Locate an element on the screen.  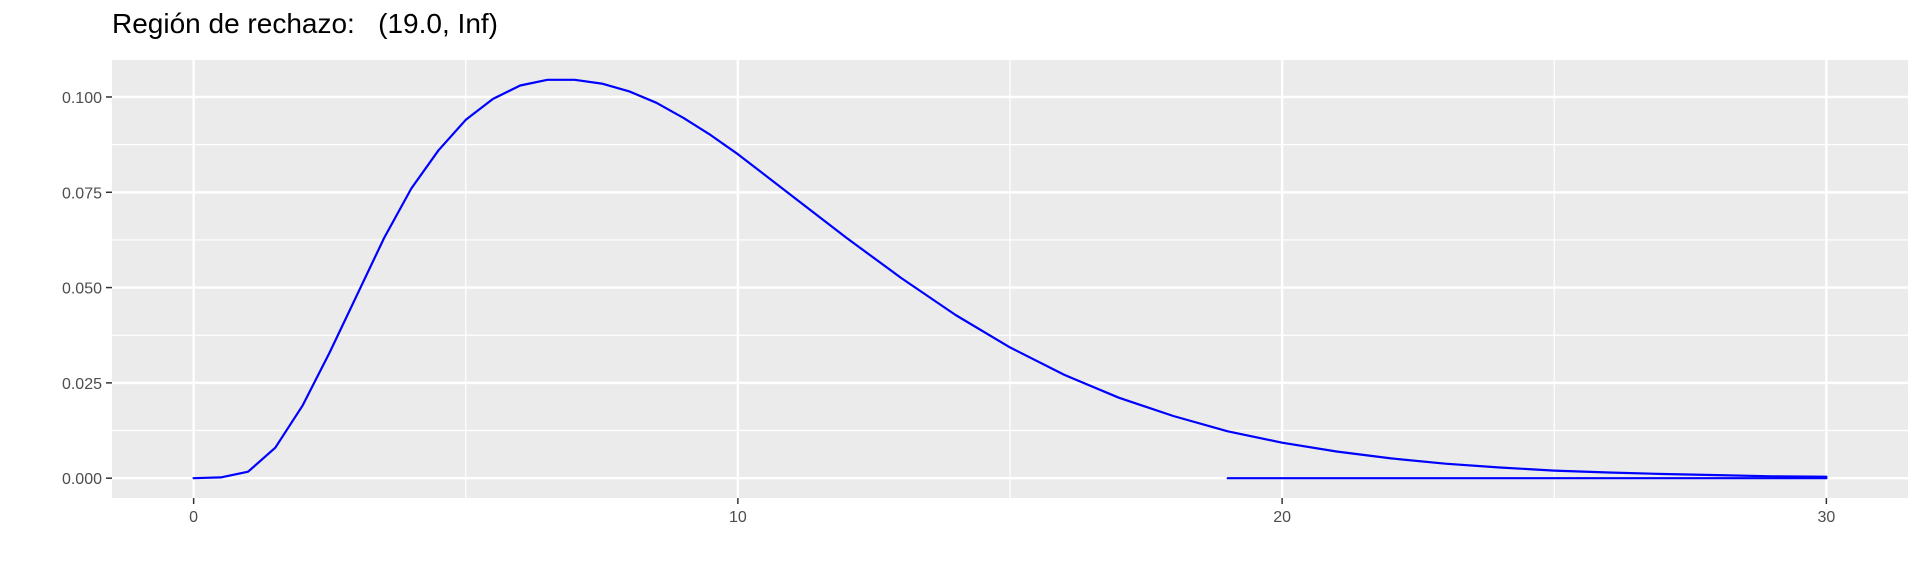
x-tick-label: 20 is located at coordinates (1282, 517).